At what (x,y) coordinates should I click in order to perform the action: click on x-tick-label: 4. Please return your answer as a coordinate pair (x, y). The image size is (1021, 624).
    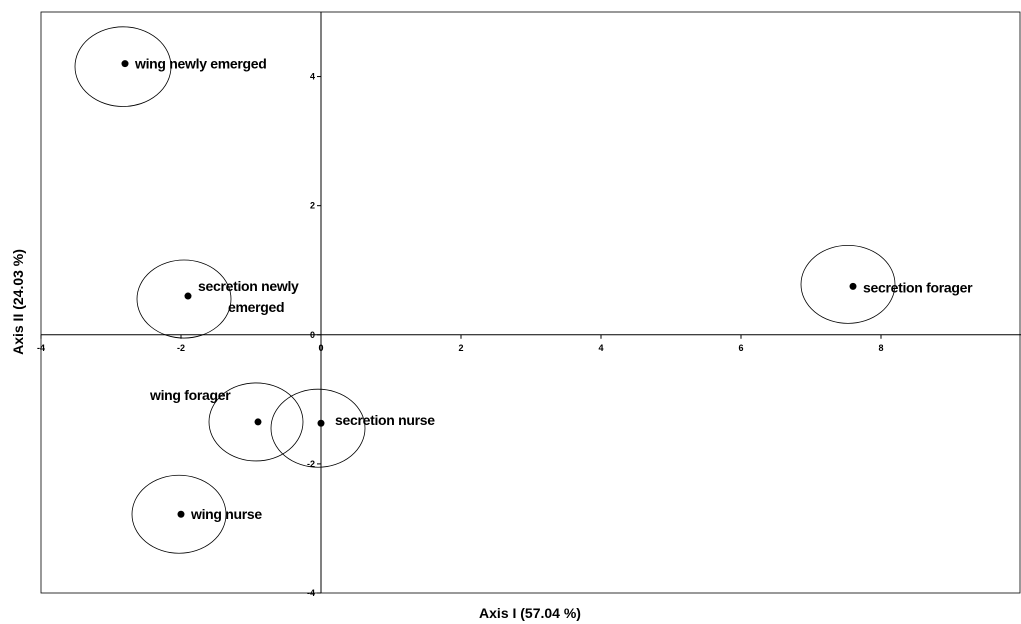
    Looking at the image, I should click on (600, 348).